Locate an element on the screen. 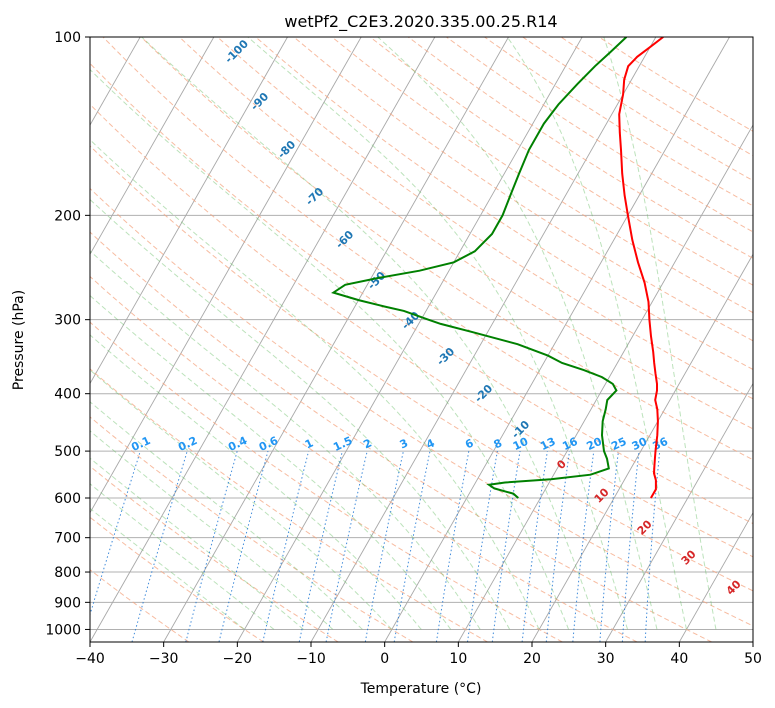 This screenshot has width=775, height=708. mixing-ratio-label: 1 is located at coordinates (309, 443).